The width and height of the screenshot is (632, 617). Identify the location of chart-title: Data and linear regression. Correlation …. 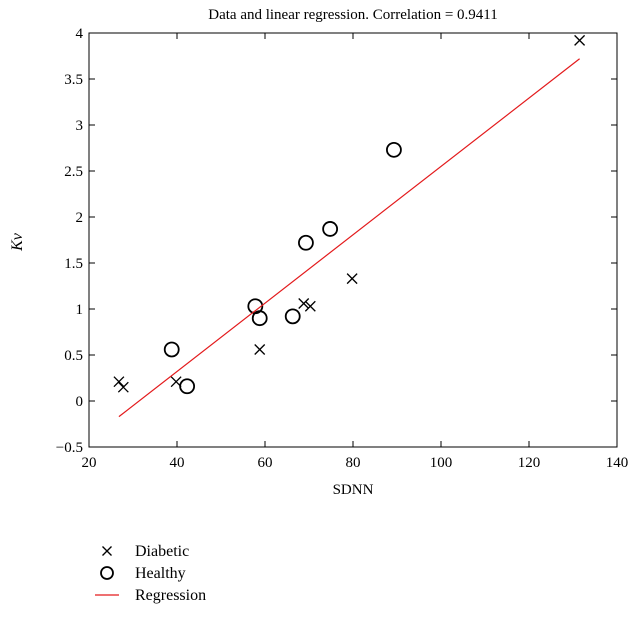
(352, 15).